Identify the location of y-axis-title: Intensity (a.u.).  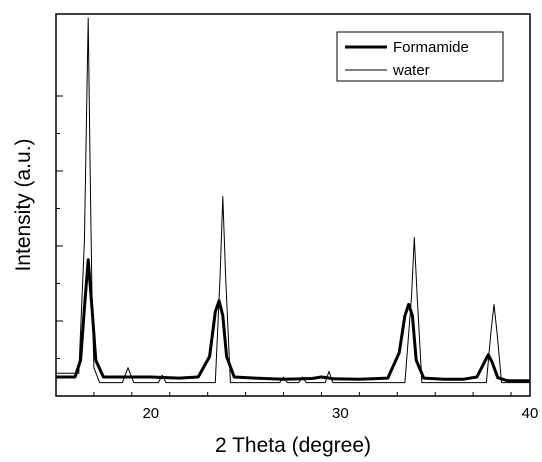
(23, 204).